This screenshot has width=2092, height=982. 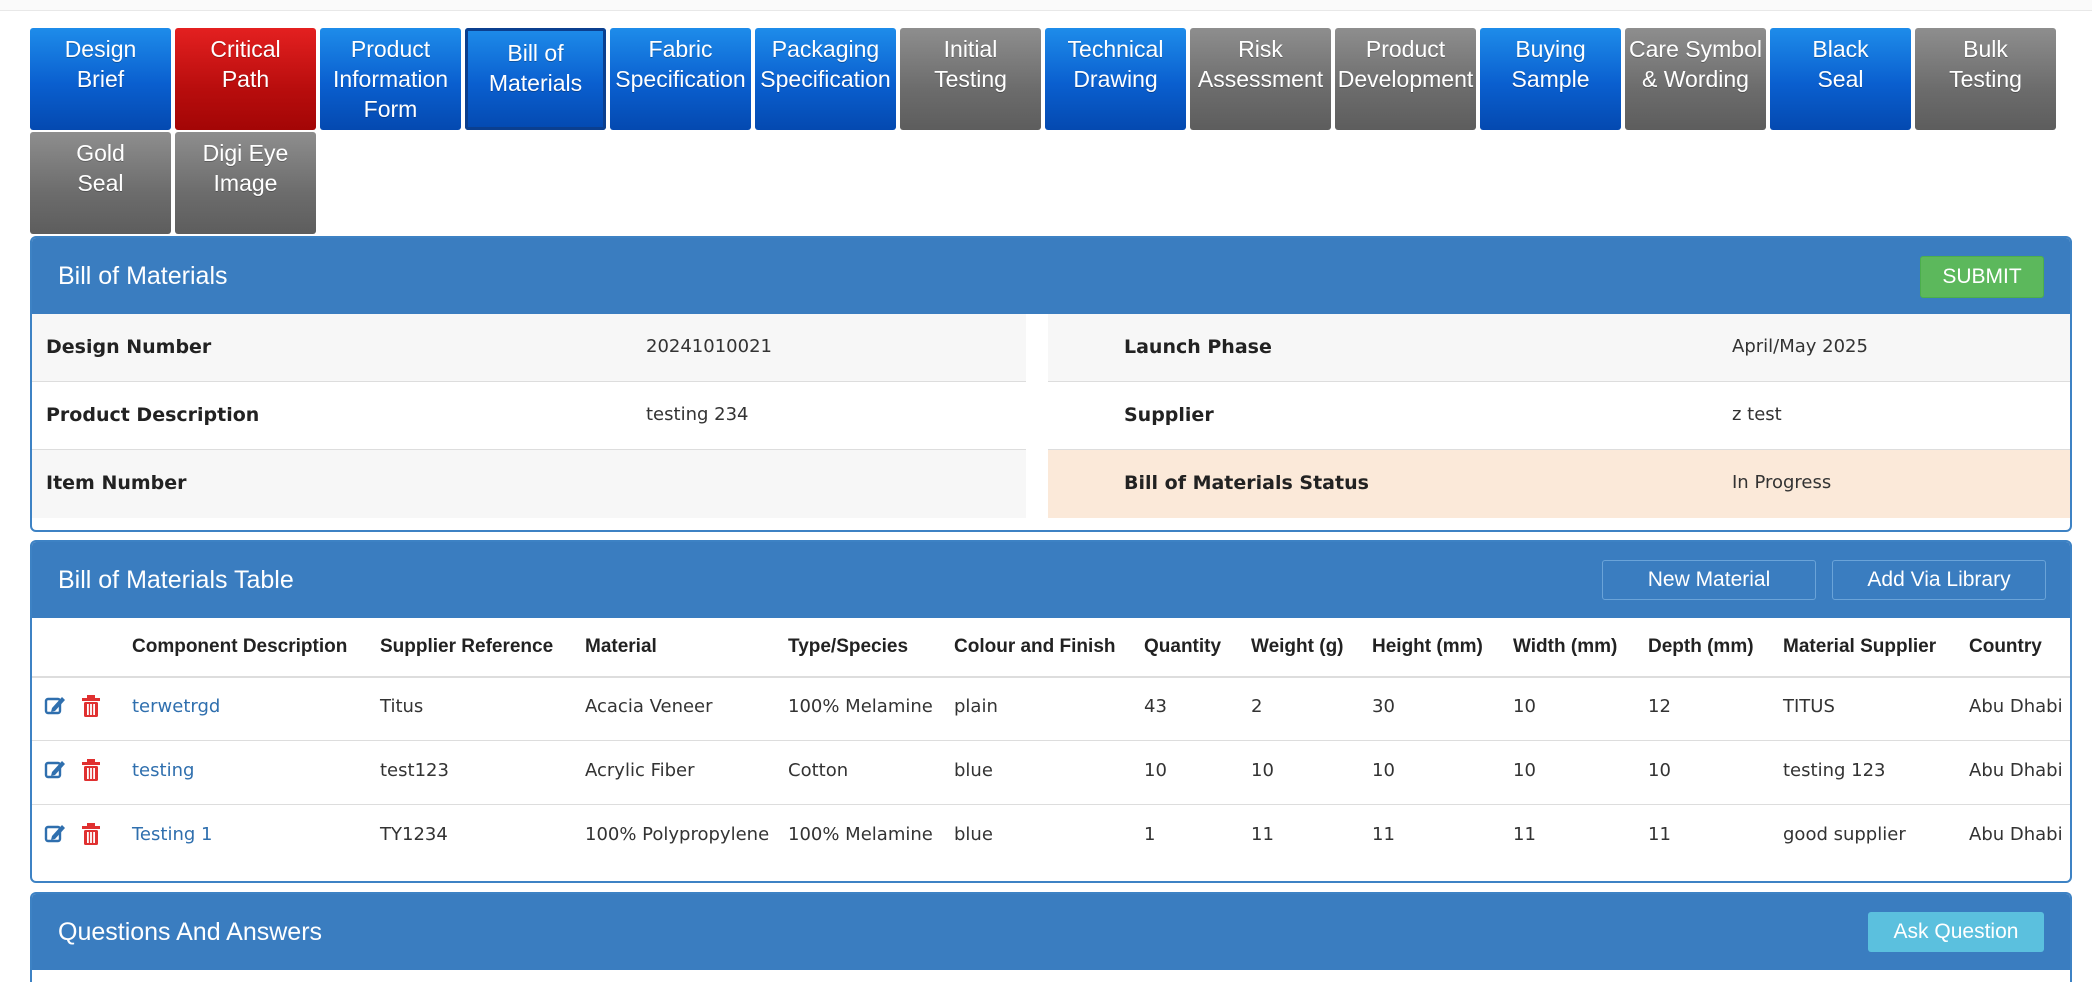 I want to click on tab-label: Digi Eye, so click(x=245, y=153).